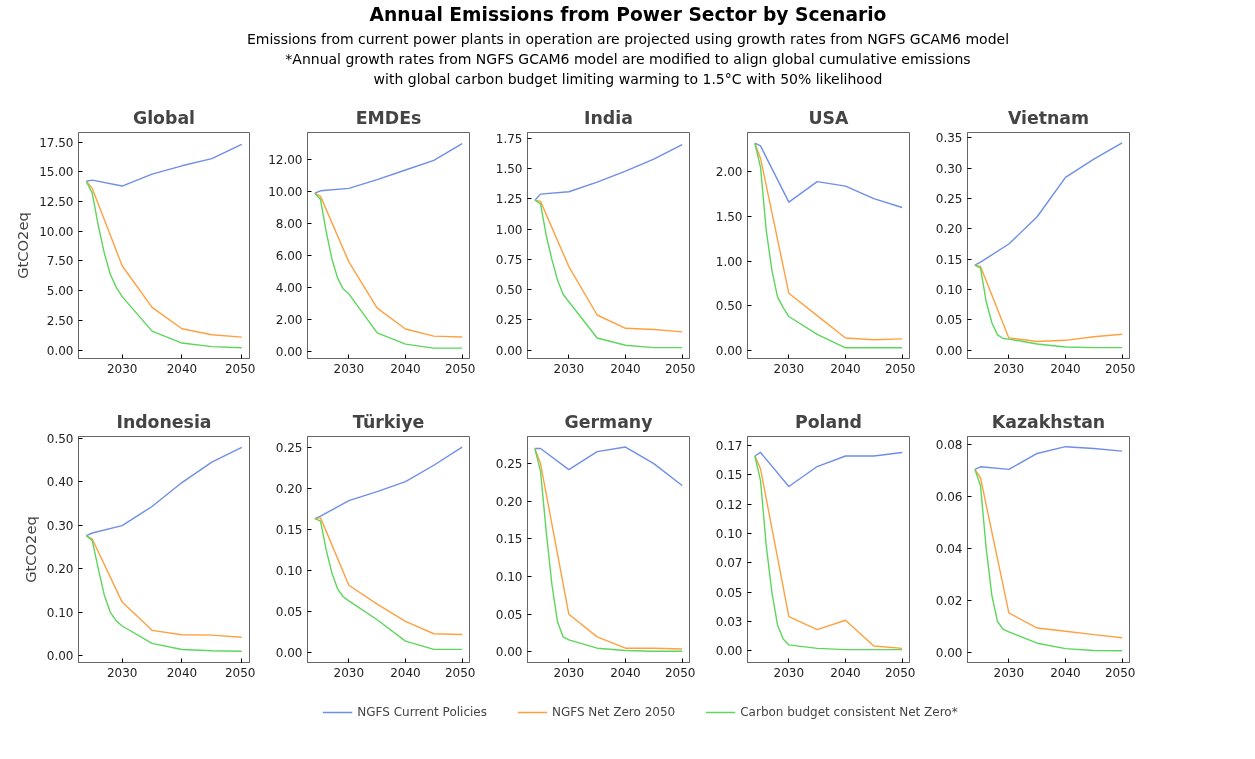 This screenshot has width=1255, height=759. Describe the element at coordinates (56, 172) in the screenshot. I see `y-tick-label: 15.00` at that location.